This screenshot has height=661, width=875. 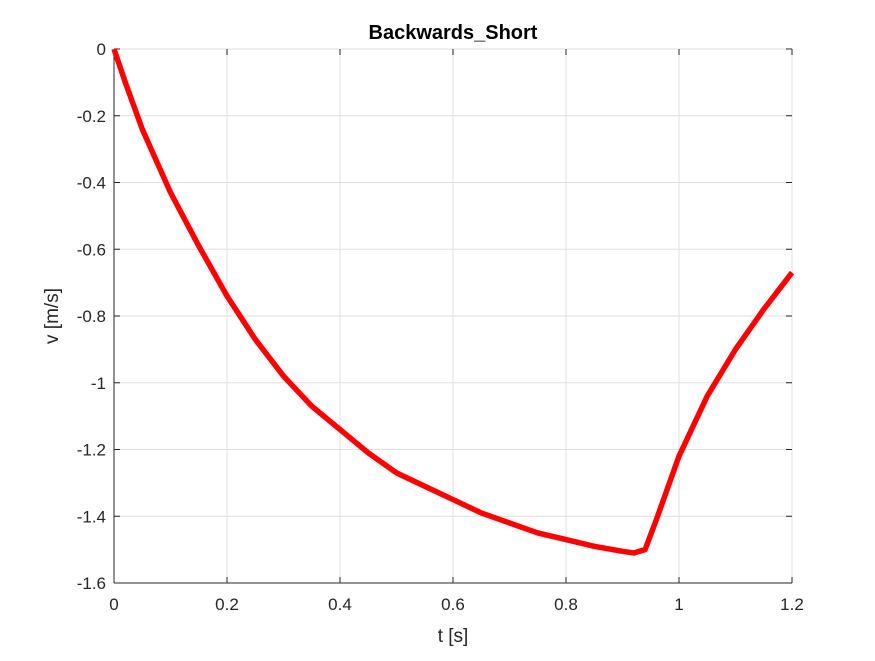 I want to click on y-tick-label: -0.6, so click(x=91, y=249).